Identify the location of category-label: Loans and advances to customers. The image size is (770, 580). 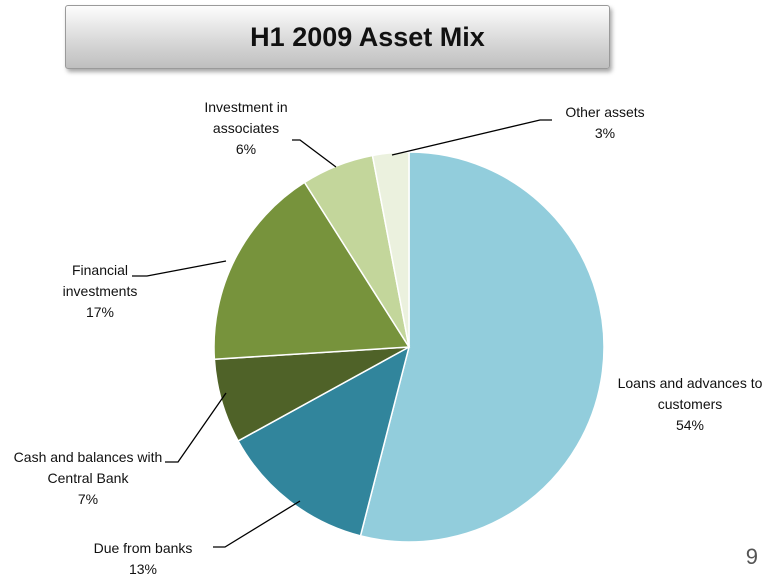
(690, 393).